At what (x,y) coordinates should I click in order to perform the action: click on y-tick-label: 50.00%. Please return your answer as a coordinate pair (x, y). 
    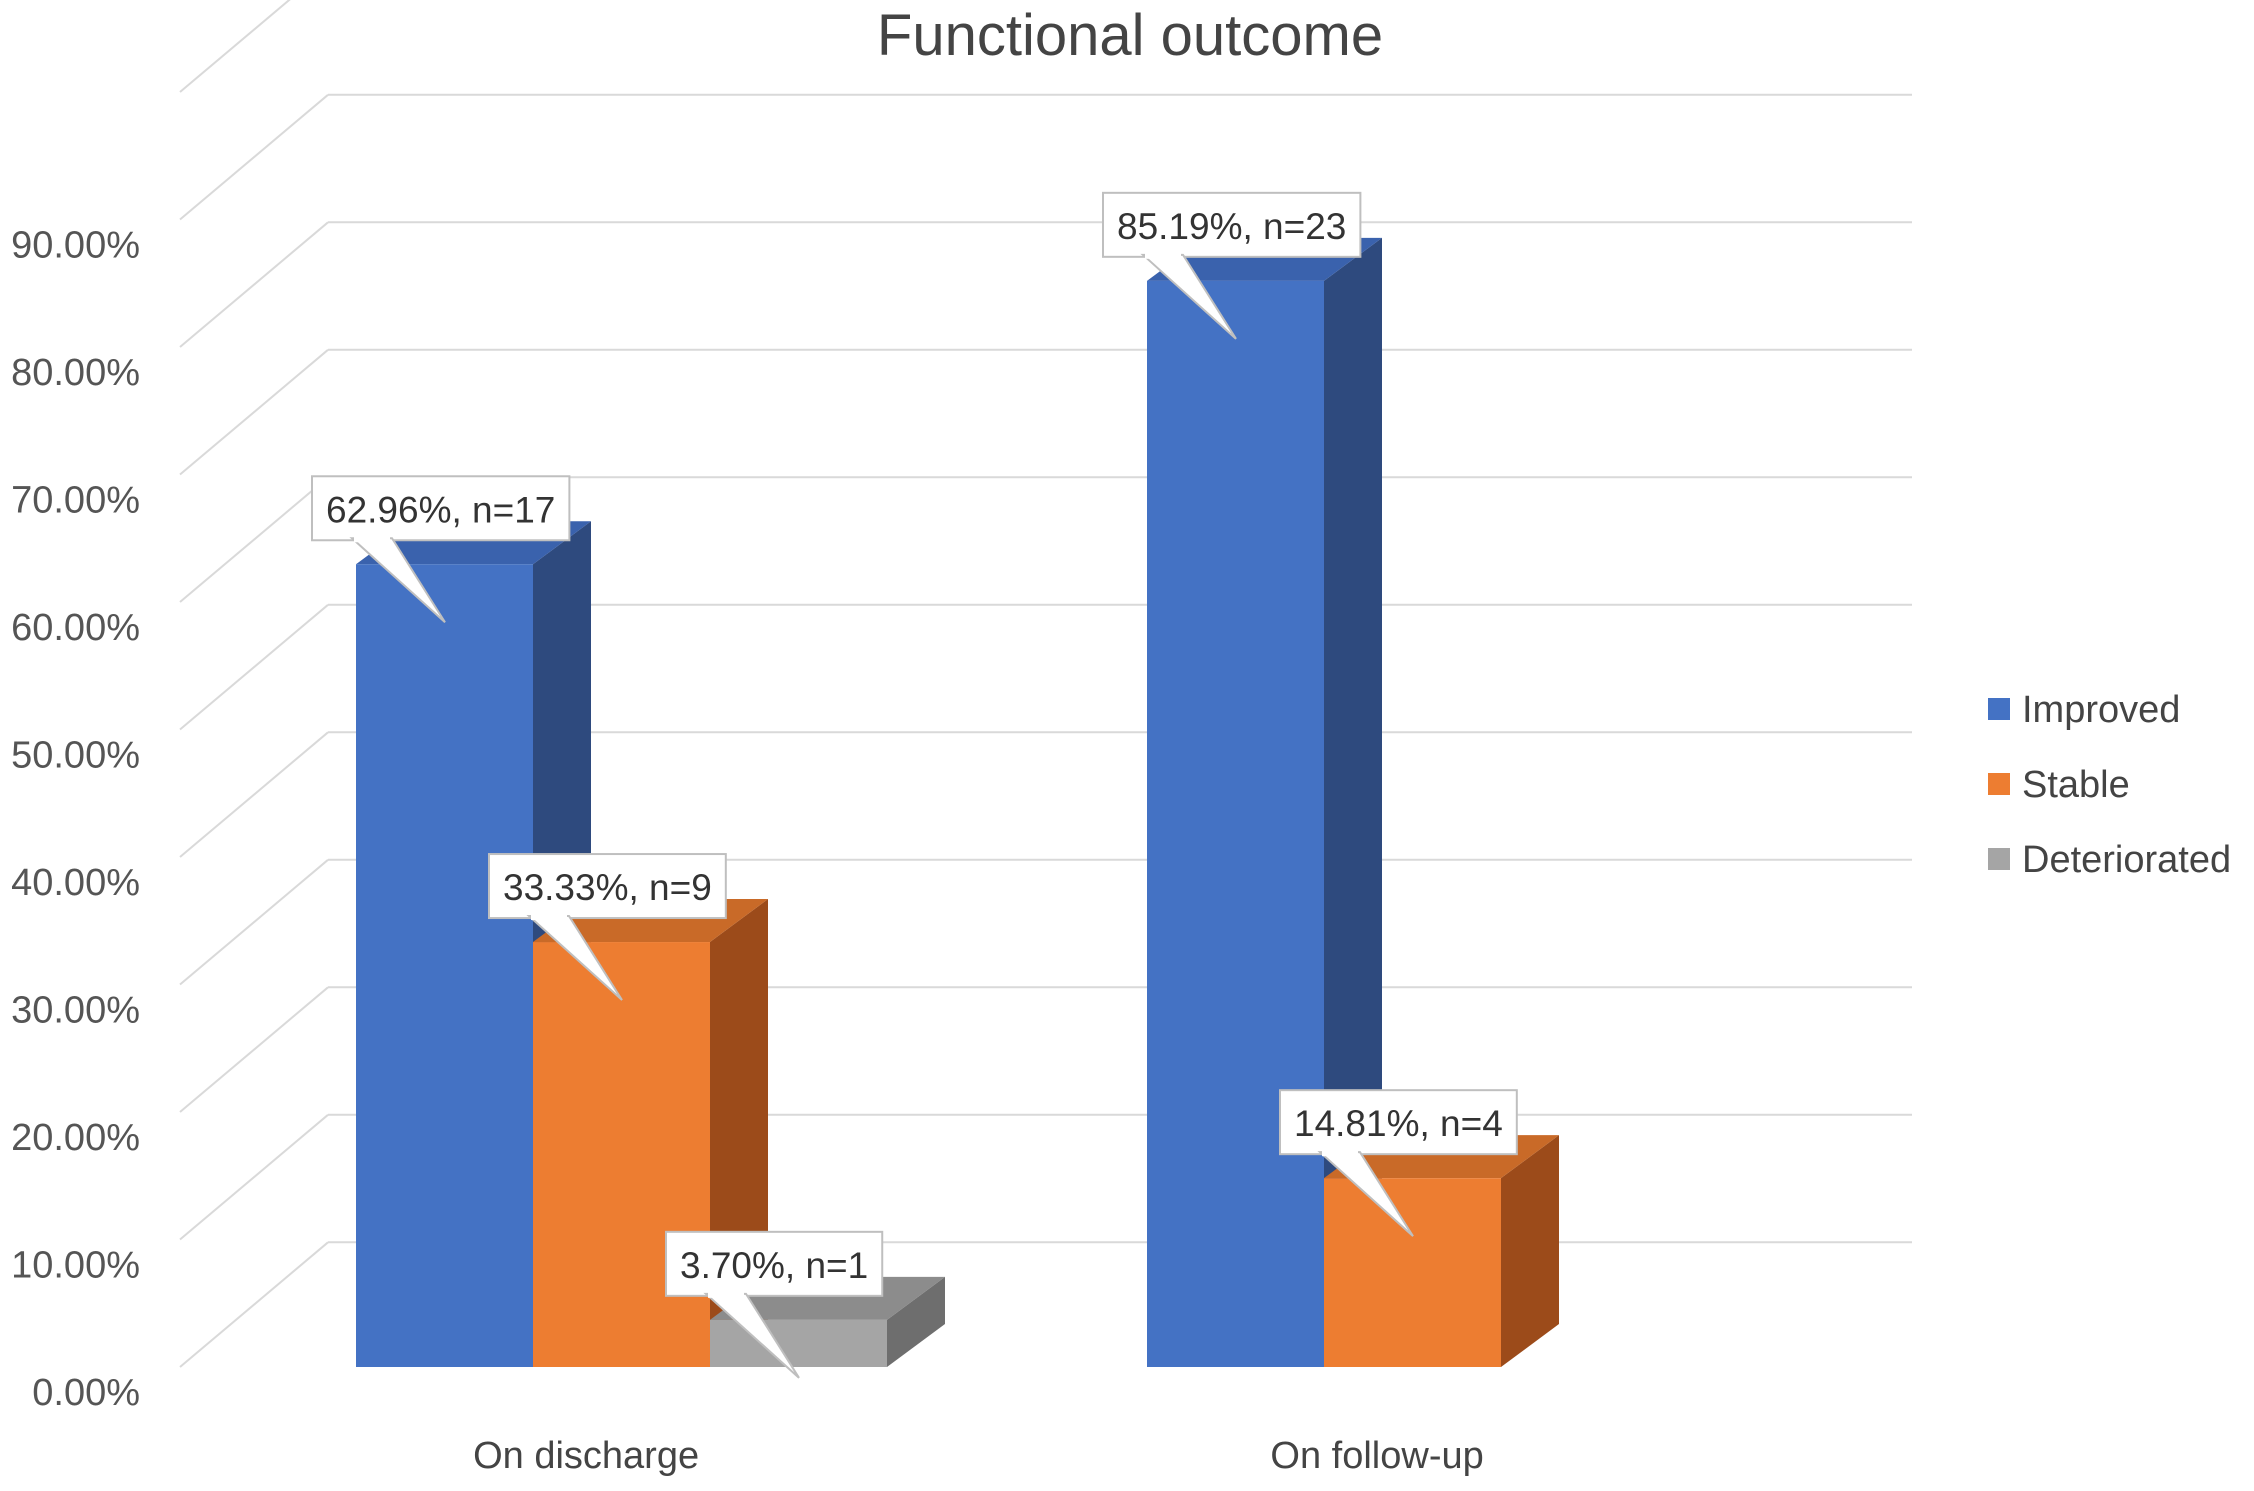
    Looking at the image, I should click on (75, 756).